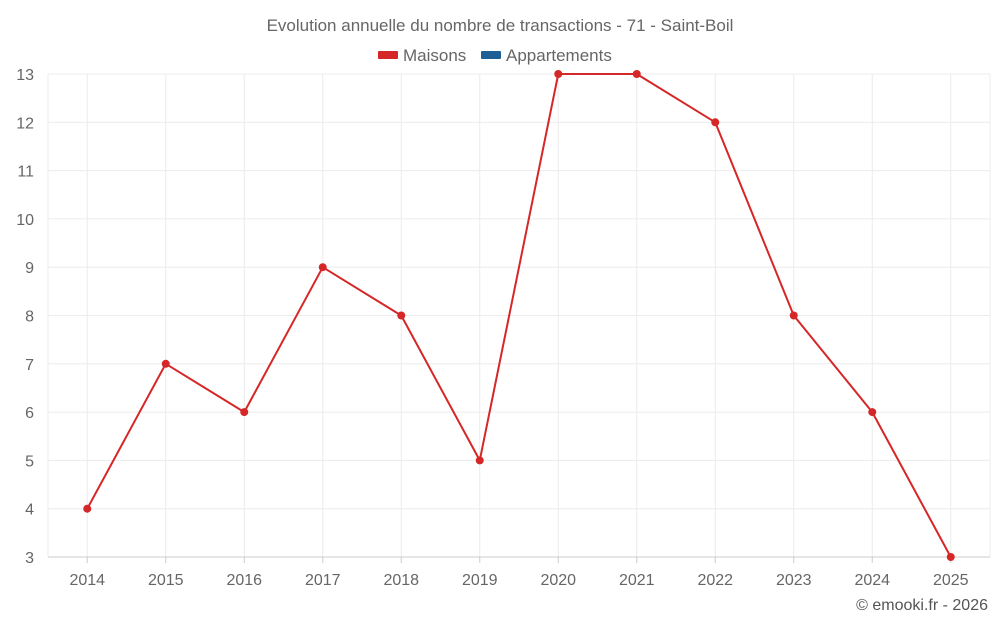  I want to click on y-axis-ticks: 3 4 5 6 7 8 9 10 11 12 13, so click(25, 317).